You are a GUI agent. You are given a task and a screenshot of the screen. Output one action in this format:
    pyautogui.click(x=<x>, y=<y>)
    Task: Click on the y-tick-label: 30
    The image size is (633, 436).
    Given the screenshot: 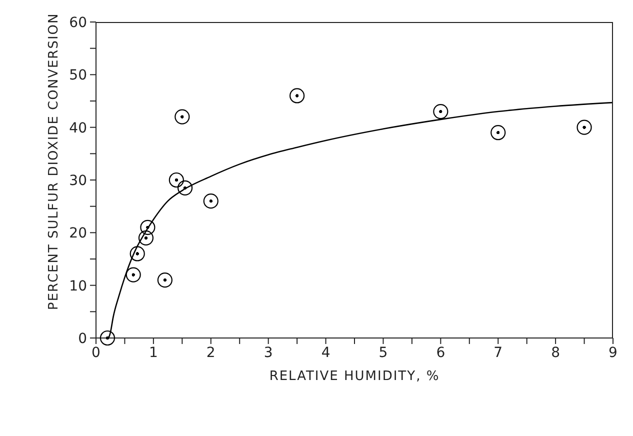 What is the action you would take?
    pyautogui.click(x=78, y=180)
    